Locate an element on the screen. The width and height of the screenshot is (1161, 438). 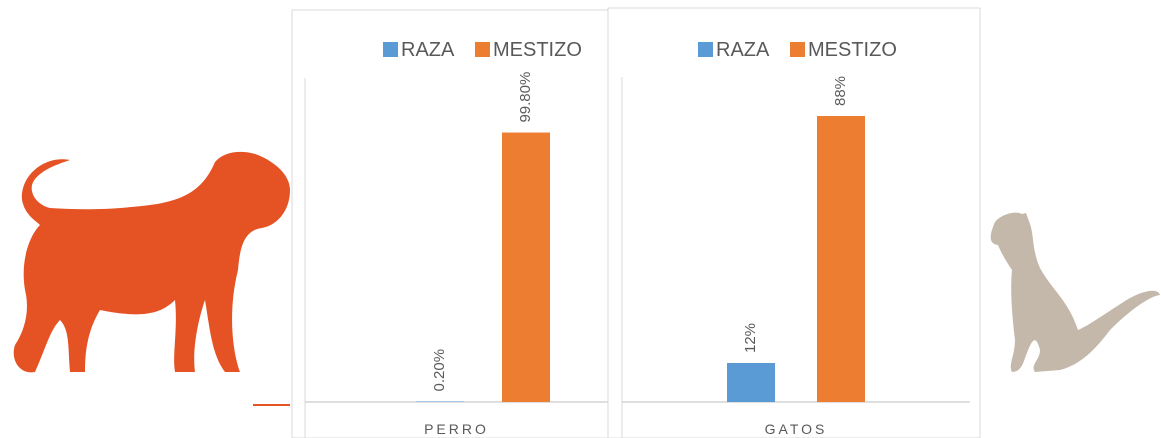
data-label: 12% is located at coordinates (750, 338).